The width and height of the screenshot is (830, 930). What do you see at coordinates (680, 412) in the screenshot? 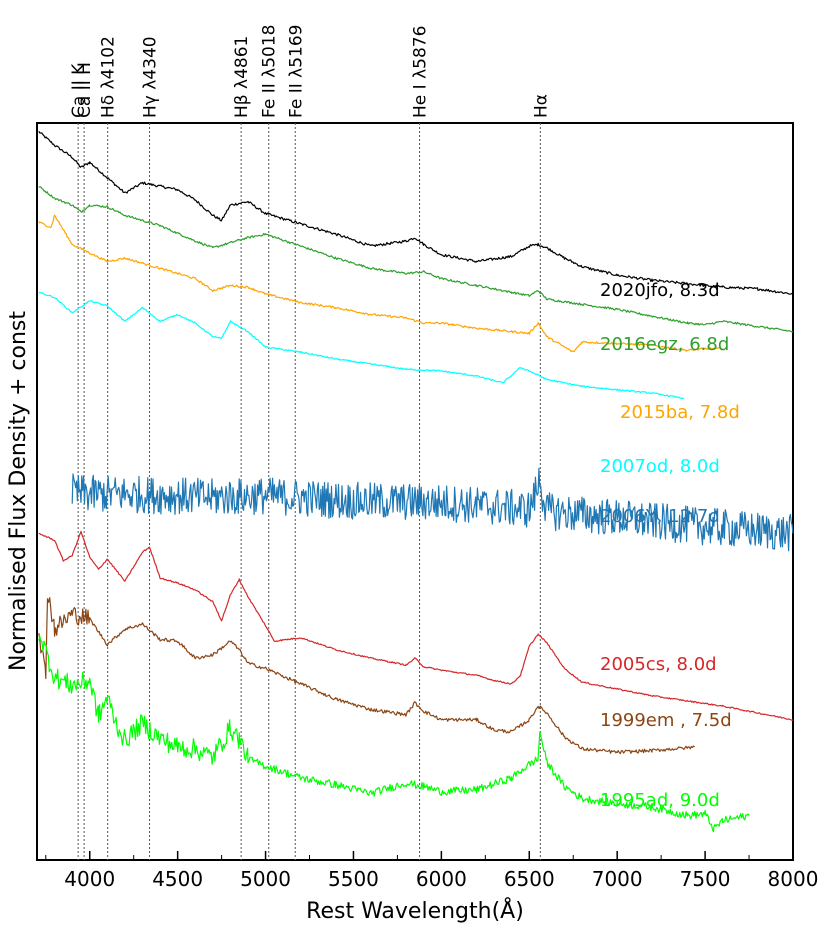
I see `series-label: 2015ba, 7.8d` at bounding box center [680, 412].